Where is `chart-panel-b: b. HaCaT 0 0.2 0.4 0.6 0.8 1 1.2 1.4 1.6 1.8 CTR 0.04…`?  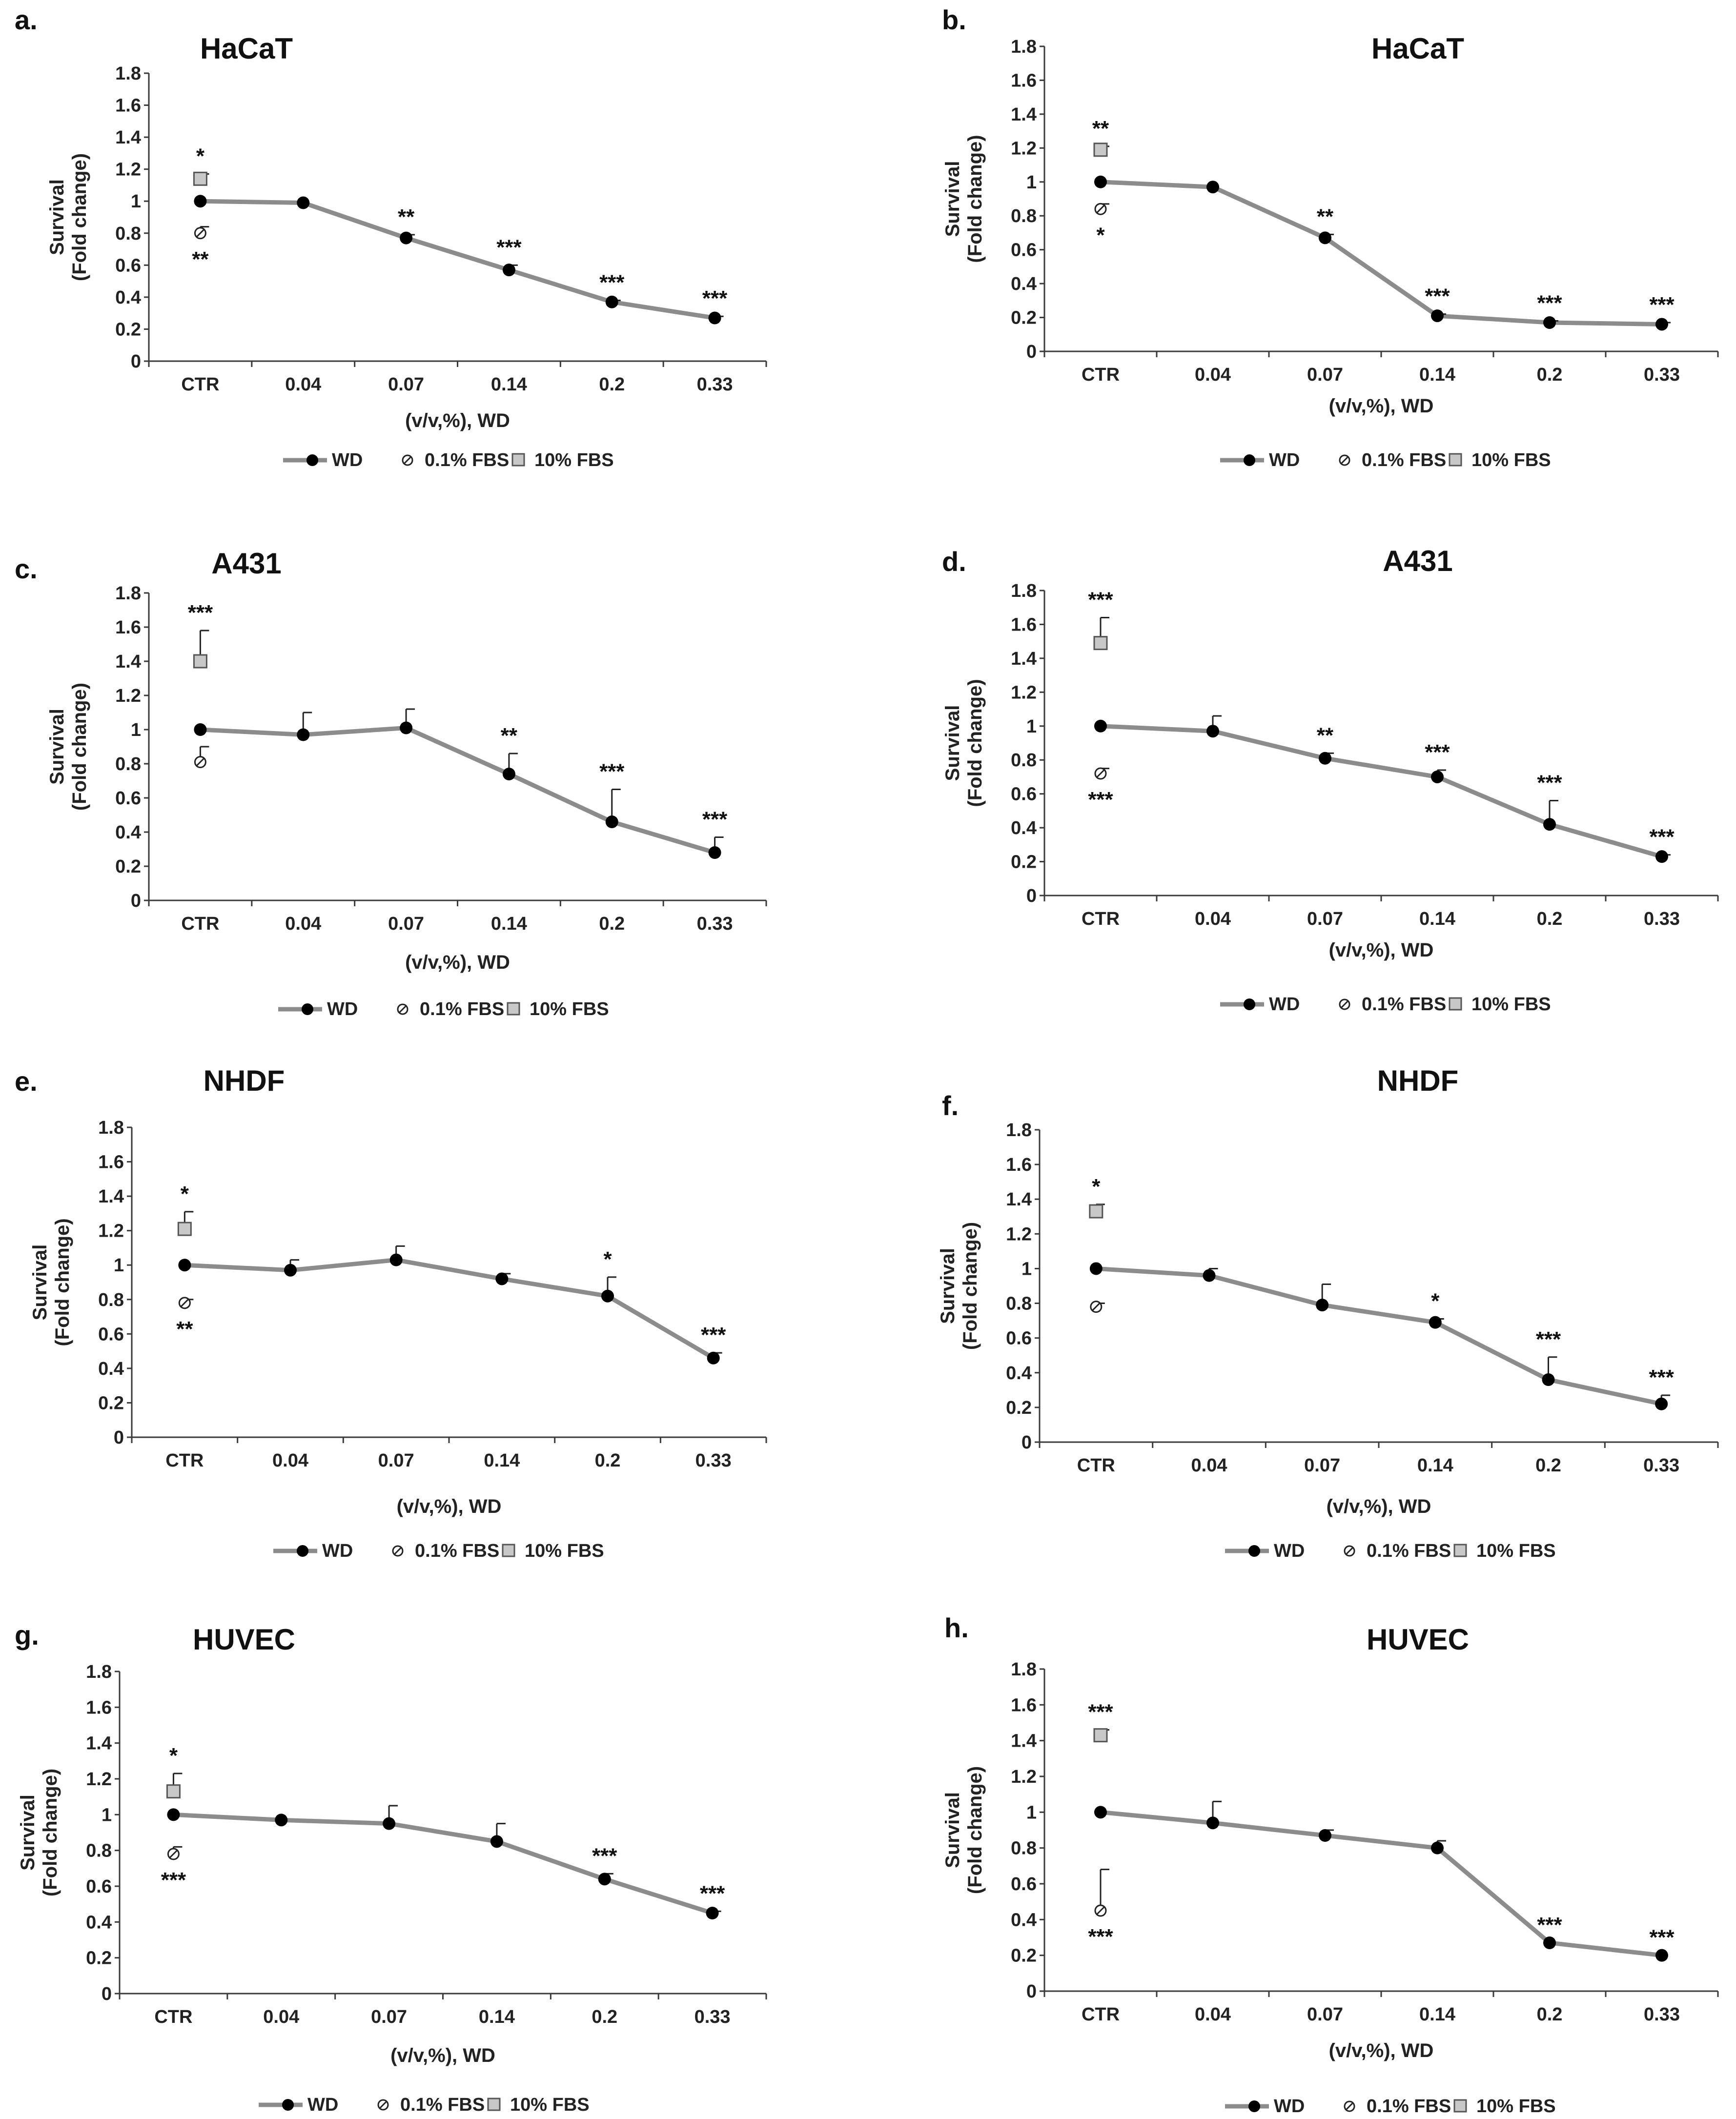
chart-panel-b: b. HaCaT 0 0.2 0.4 0.6 0.8 1 1.2 1.4 1.6 1.8 CTR 0.04… is located at coordinates (1330, 237).